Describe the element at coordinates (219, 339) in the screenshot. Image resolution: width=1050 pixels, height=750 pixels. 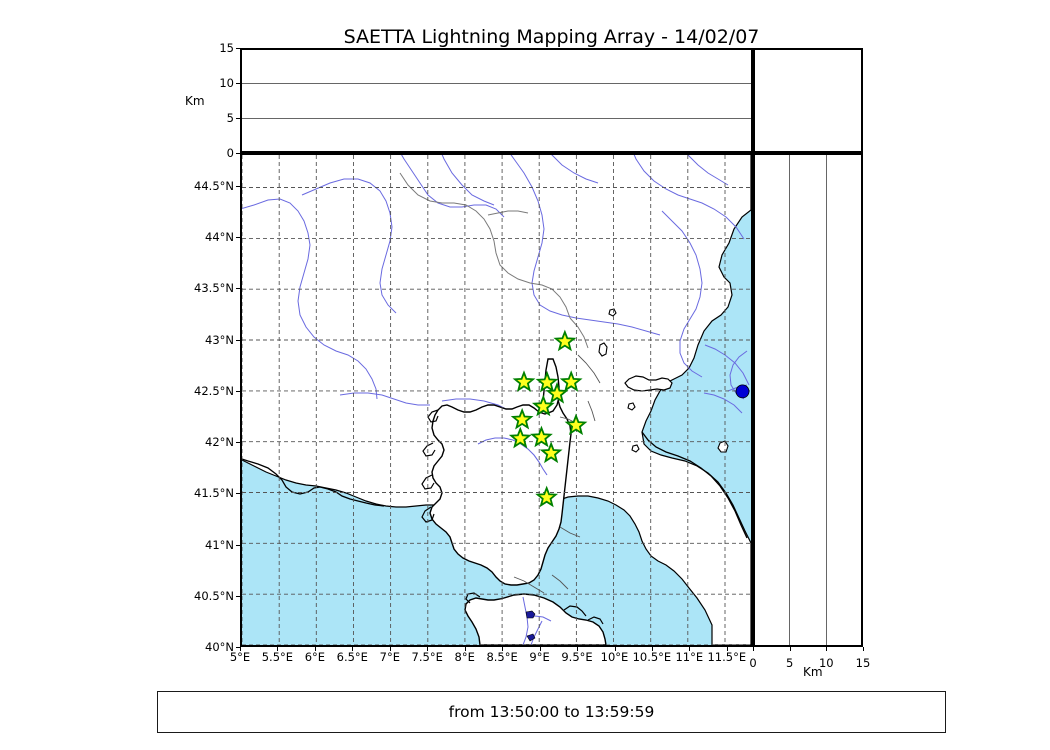
I see `lat-tick-label: 43°N` at that location.